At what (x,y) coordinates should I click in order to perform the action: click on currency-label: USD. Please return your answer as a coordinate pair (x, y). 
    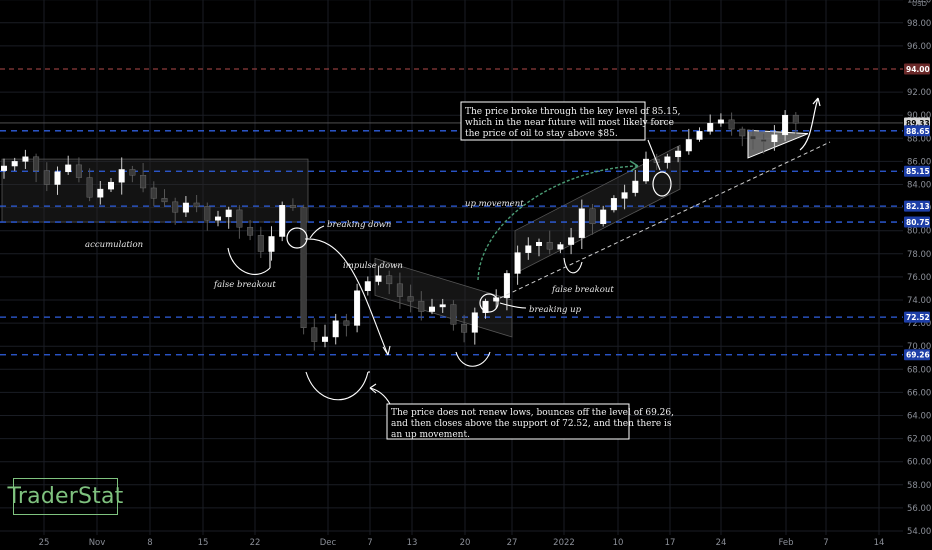
    Looking at the image, I should click on (919, 4).